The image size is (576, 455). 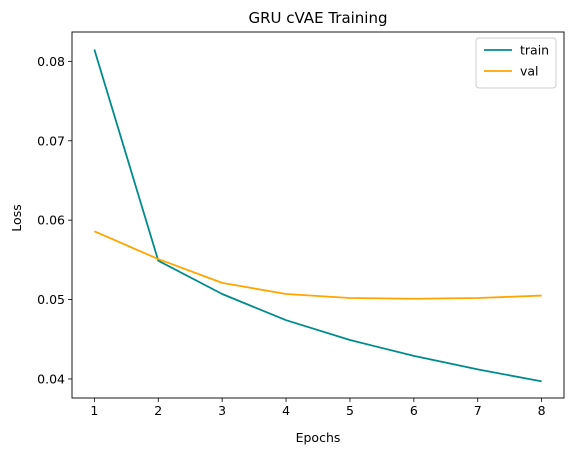 I want to click on y-axis-label: Loss, so click(x=16, y=217).